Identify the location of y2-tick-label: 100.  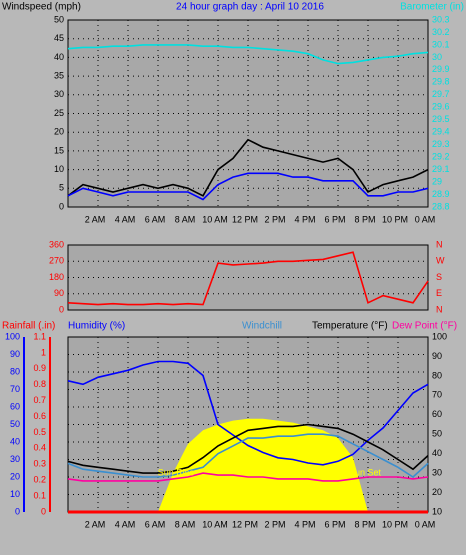
(439, 336).